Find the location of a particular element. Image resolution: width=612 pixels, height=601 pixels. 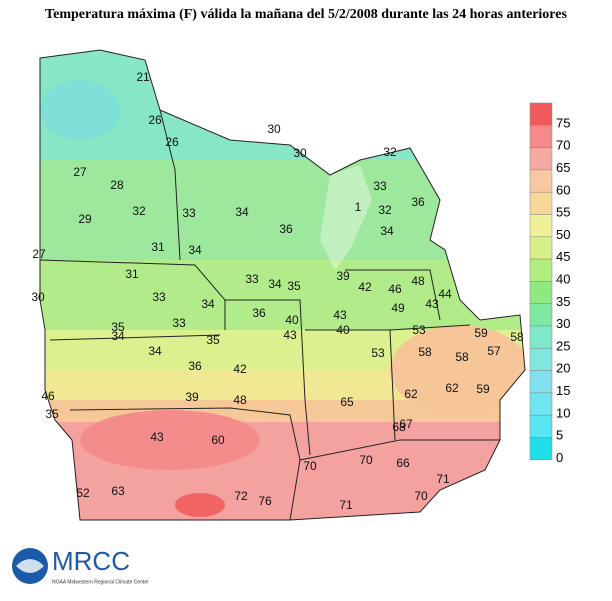

legend-tick-label: 40 is located at coordinates (563, 279).